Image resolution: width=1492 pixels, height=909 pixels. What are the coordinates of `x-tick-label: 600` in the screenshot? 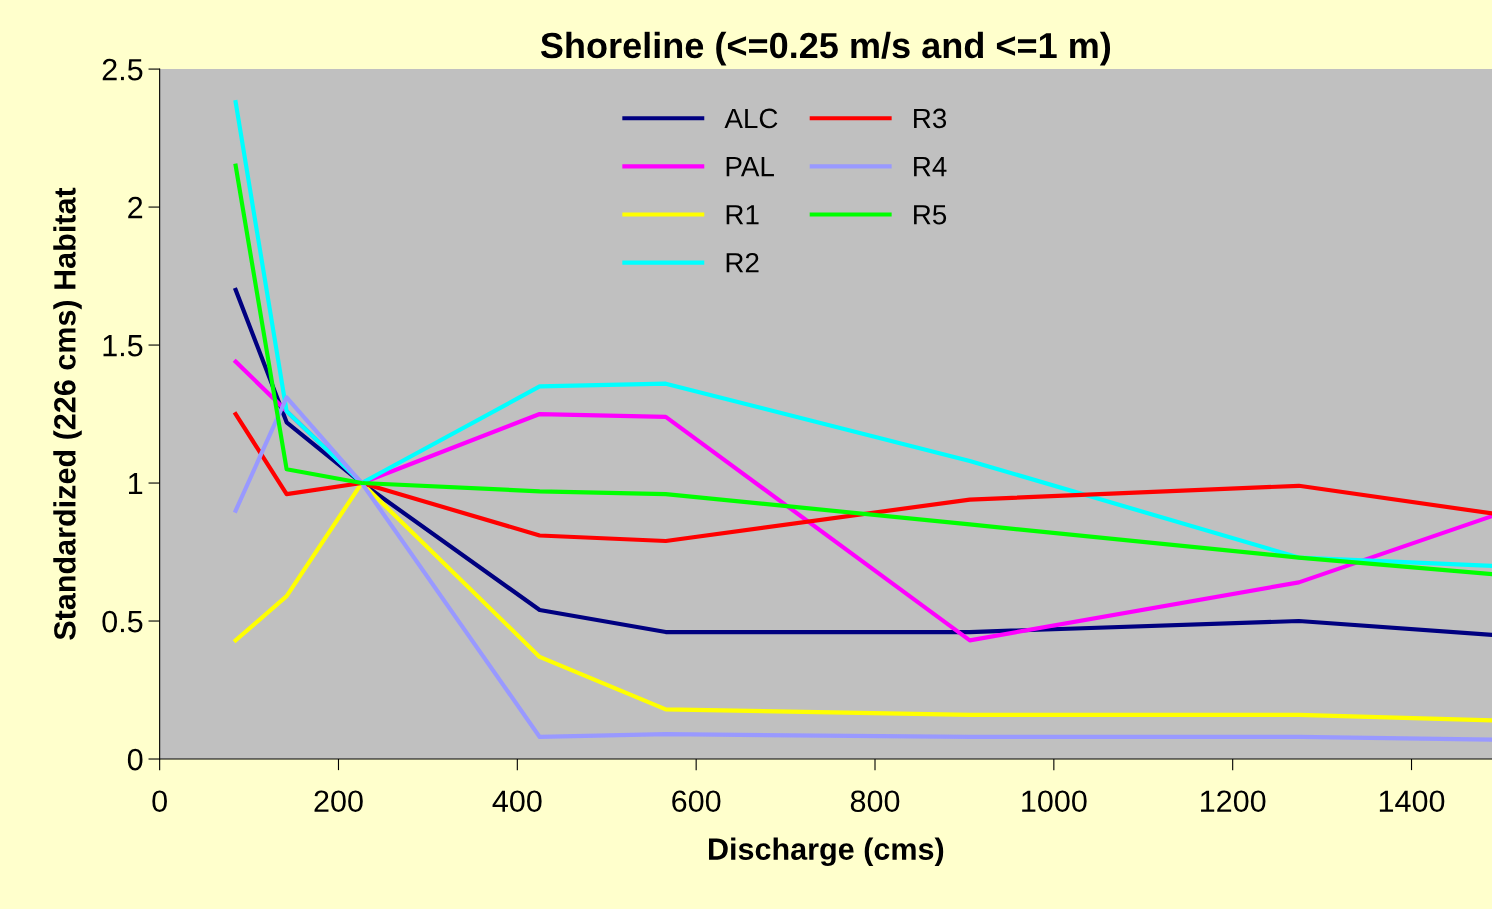 It's located at (696, 801).